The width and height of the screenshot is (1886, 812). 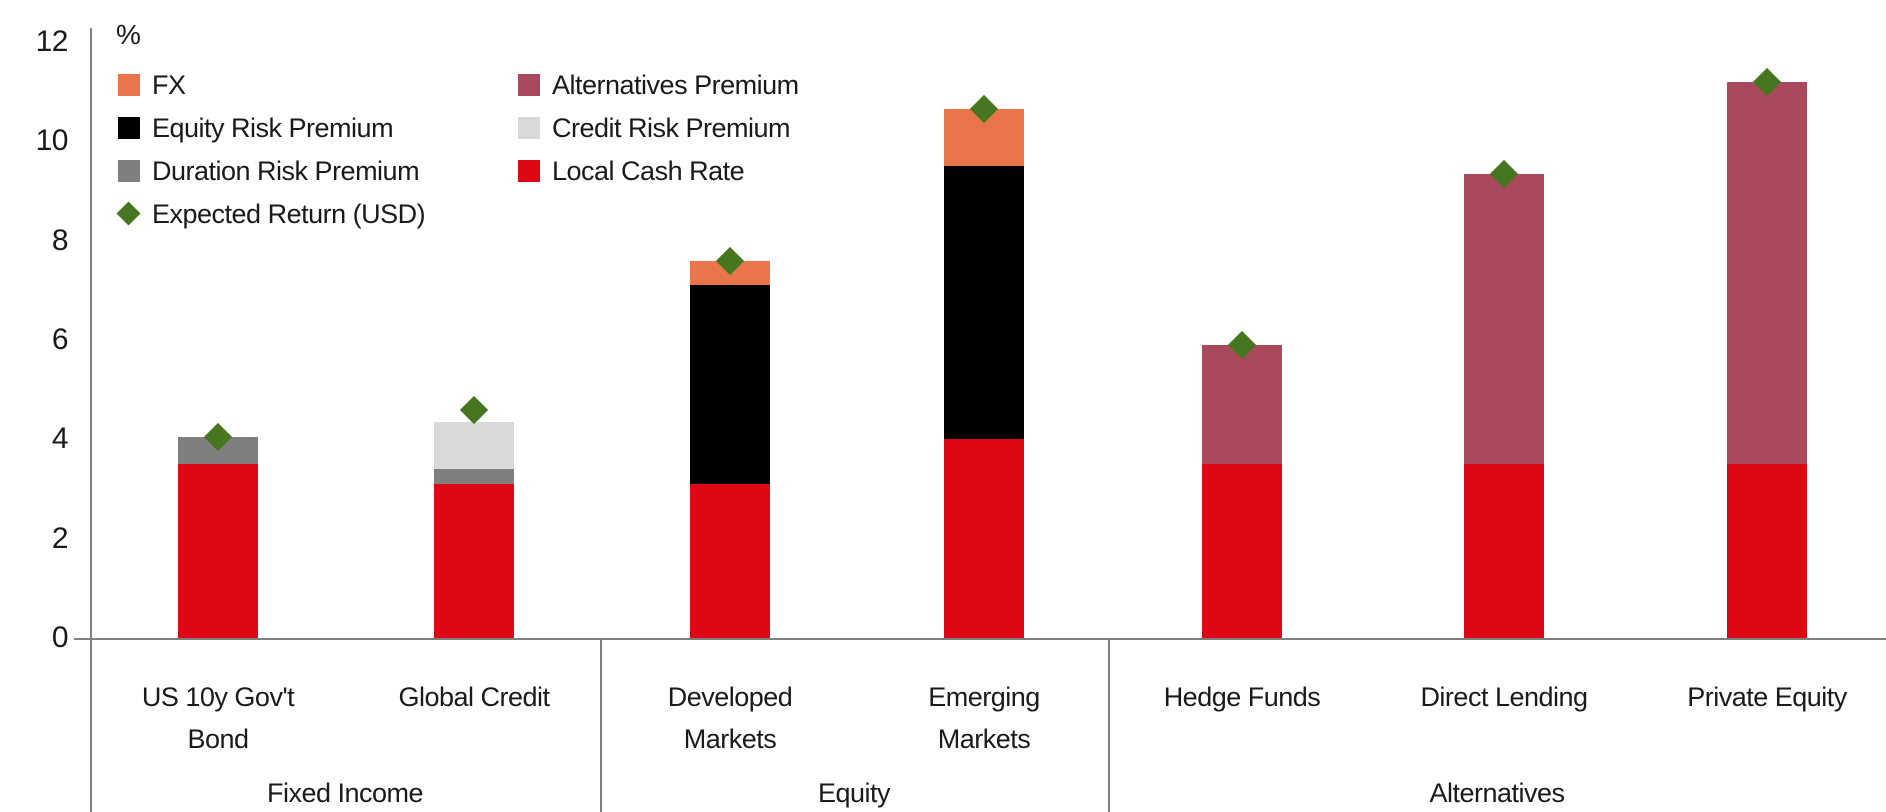 What do you see at coordinates (91, 420) in the screenshot?
I see `y-axis-line` at bounding box center [91, 420].